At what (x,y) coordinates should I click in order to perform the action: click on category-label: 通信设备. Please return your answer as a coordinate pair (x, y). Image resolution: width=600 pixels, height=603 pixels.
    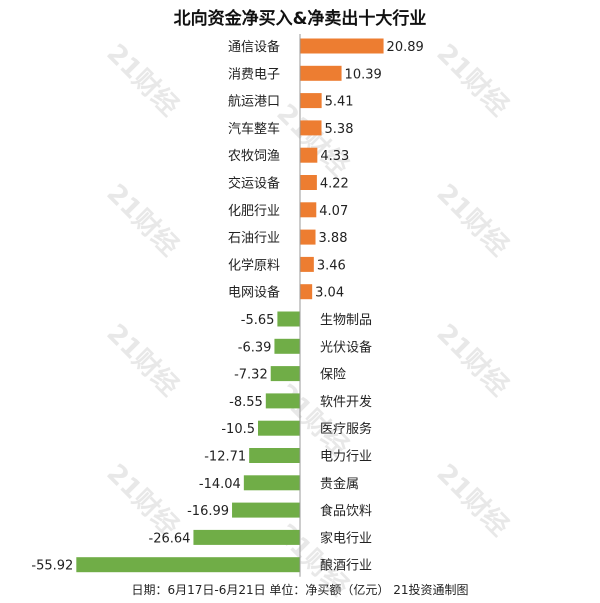
    Looking at the image, I should click on (254, 47).